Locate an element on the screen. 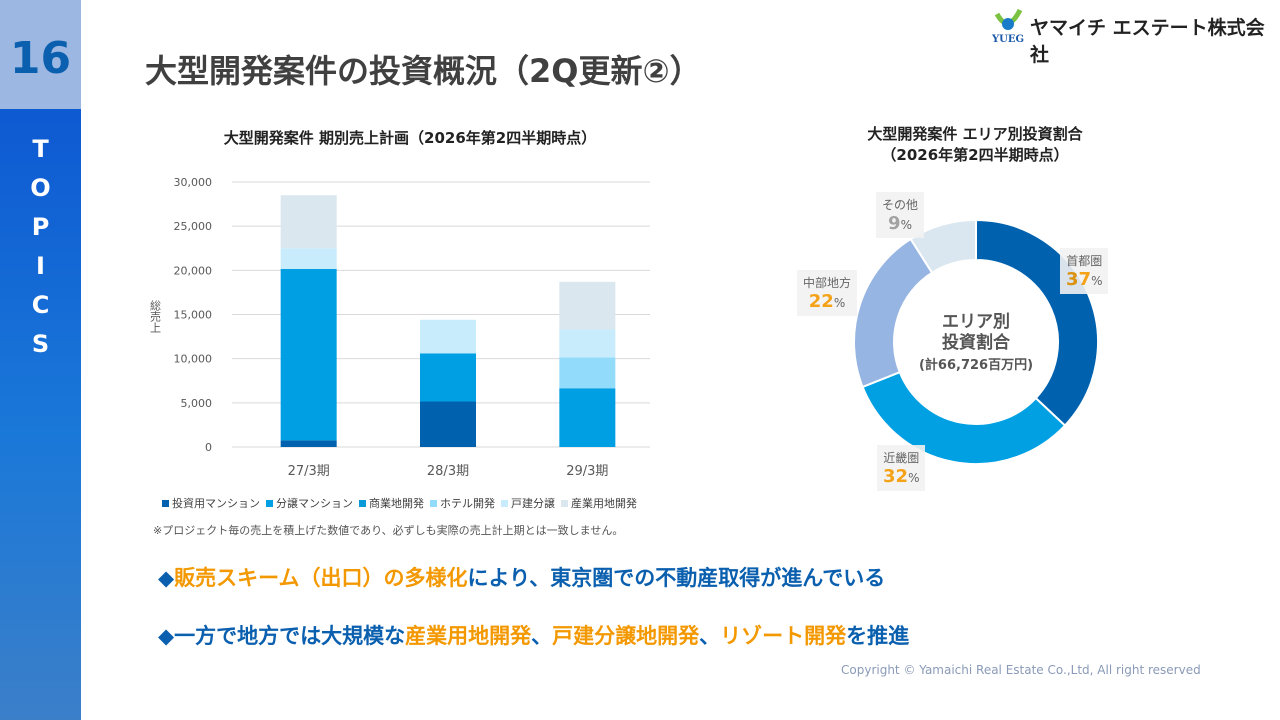  y-axis-label: 総売上 is located at coordinates (155, 316).